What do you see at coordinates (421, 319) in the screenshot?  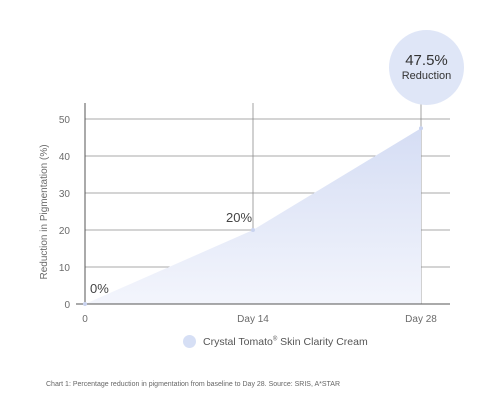 I see `x-tick-label: Day 28` at bounding box center [421, 319].